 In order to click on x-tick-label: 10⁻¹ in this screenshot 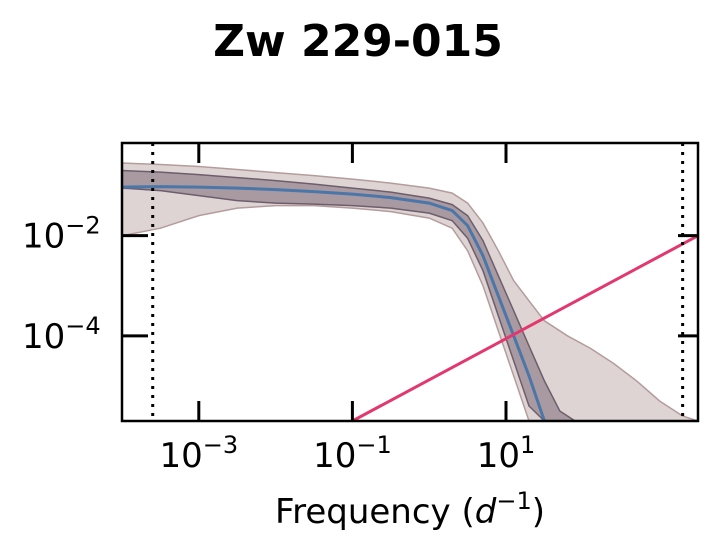, I will do `click(352, 453)`.